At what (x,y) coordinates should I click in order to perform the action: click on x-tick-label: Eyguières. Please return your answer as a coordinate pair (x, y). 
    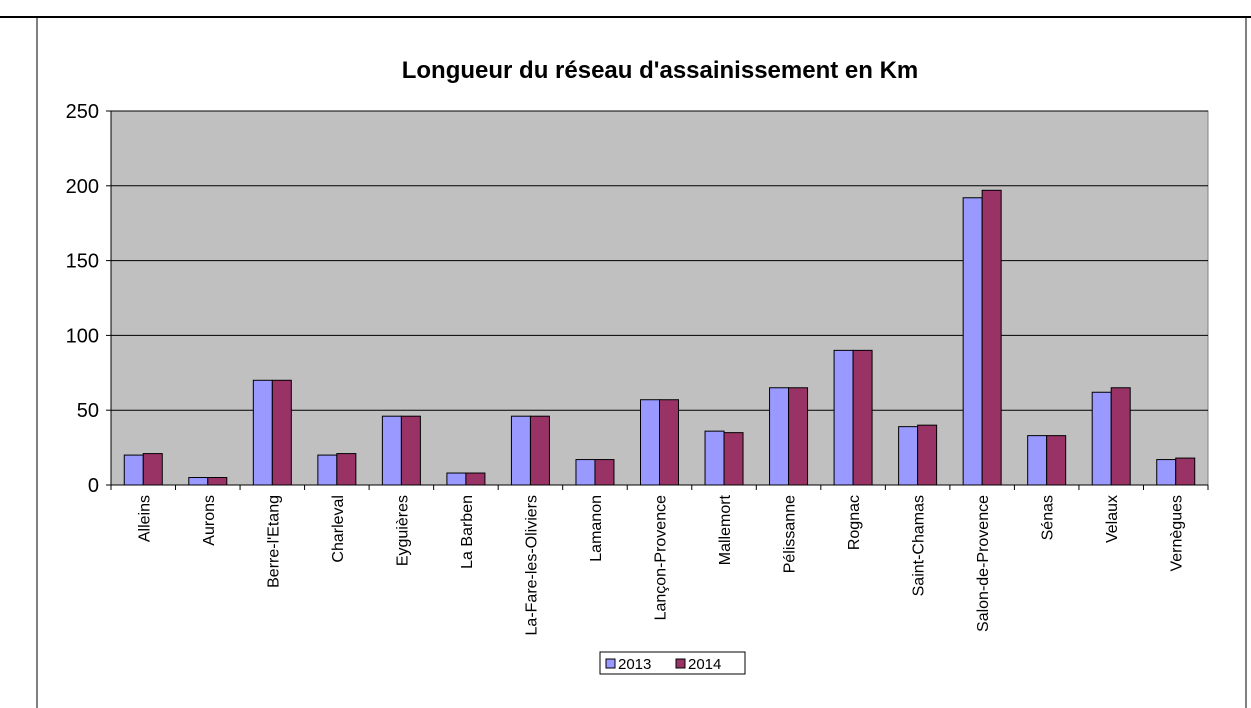
    Looking at the image, I should click on (402, 530).